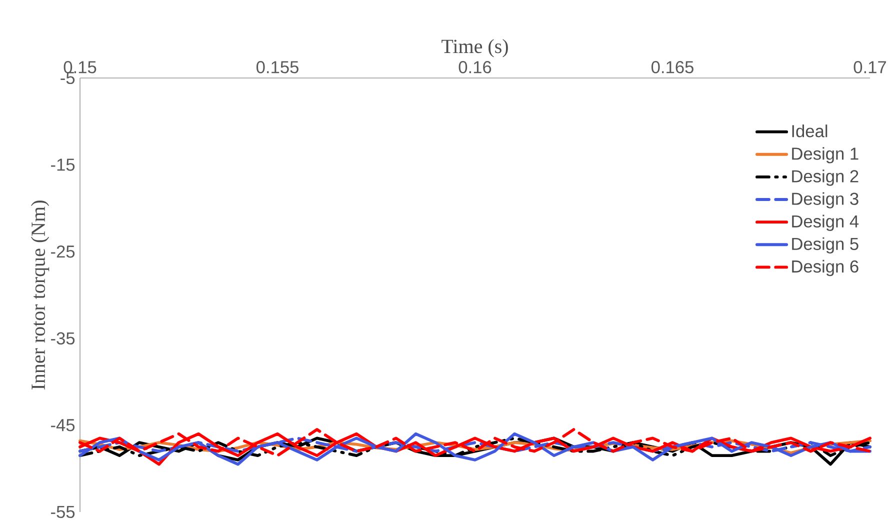 The image size is (893, 525). What do you see at coordinates (63, 164) in the screenshot?
I see `y-tick-label: -15` at bounding box center [63, 164].